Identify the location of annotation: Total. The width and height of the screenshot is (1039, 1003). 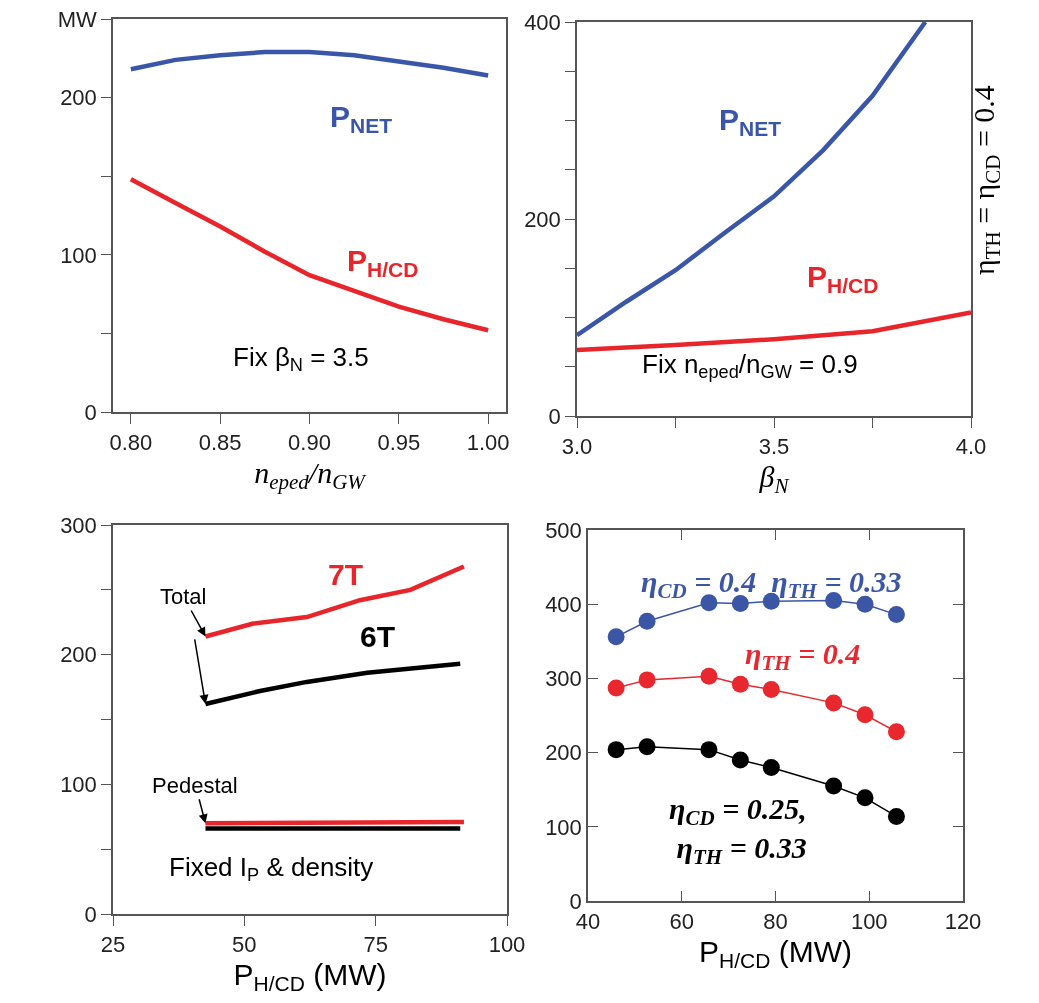
(183, 596).